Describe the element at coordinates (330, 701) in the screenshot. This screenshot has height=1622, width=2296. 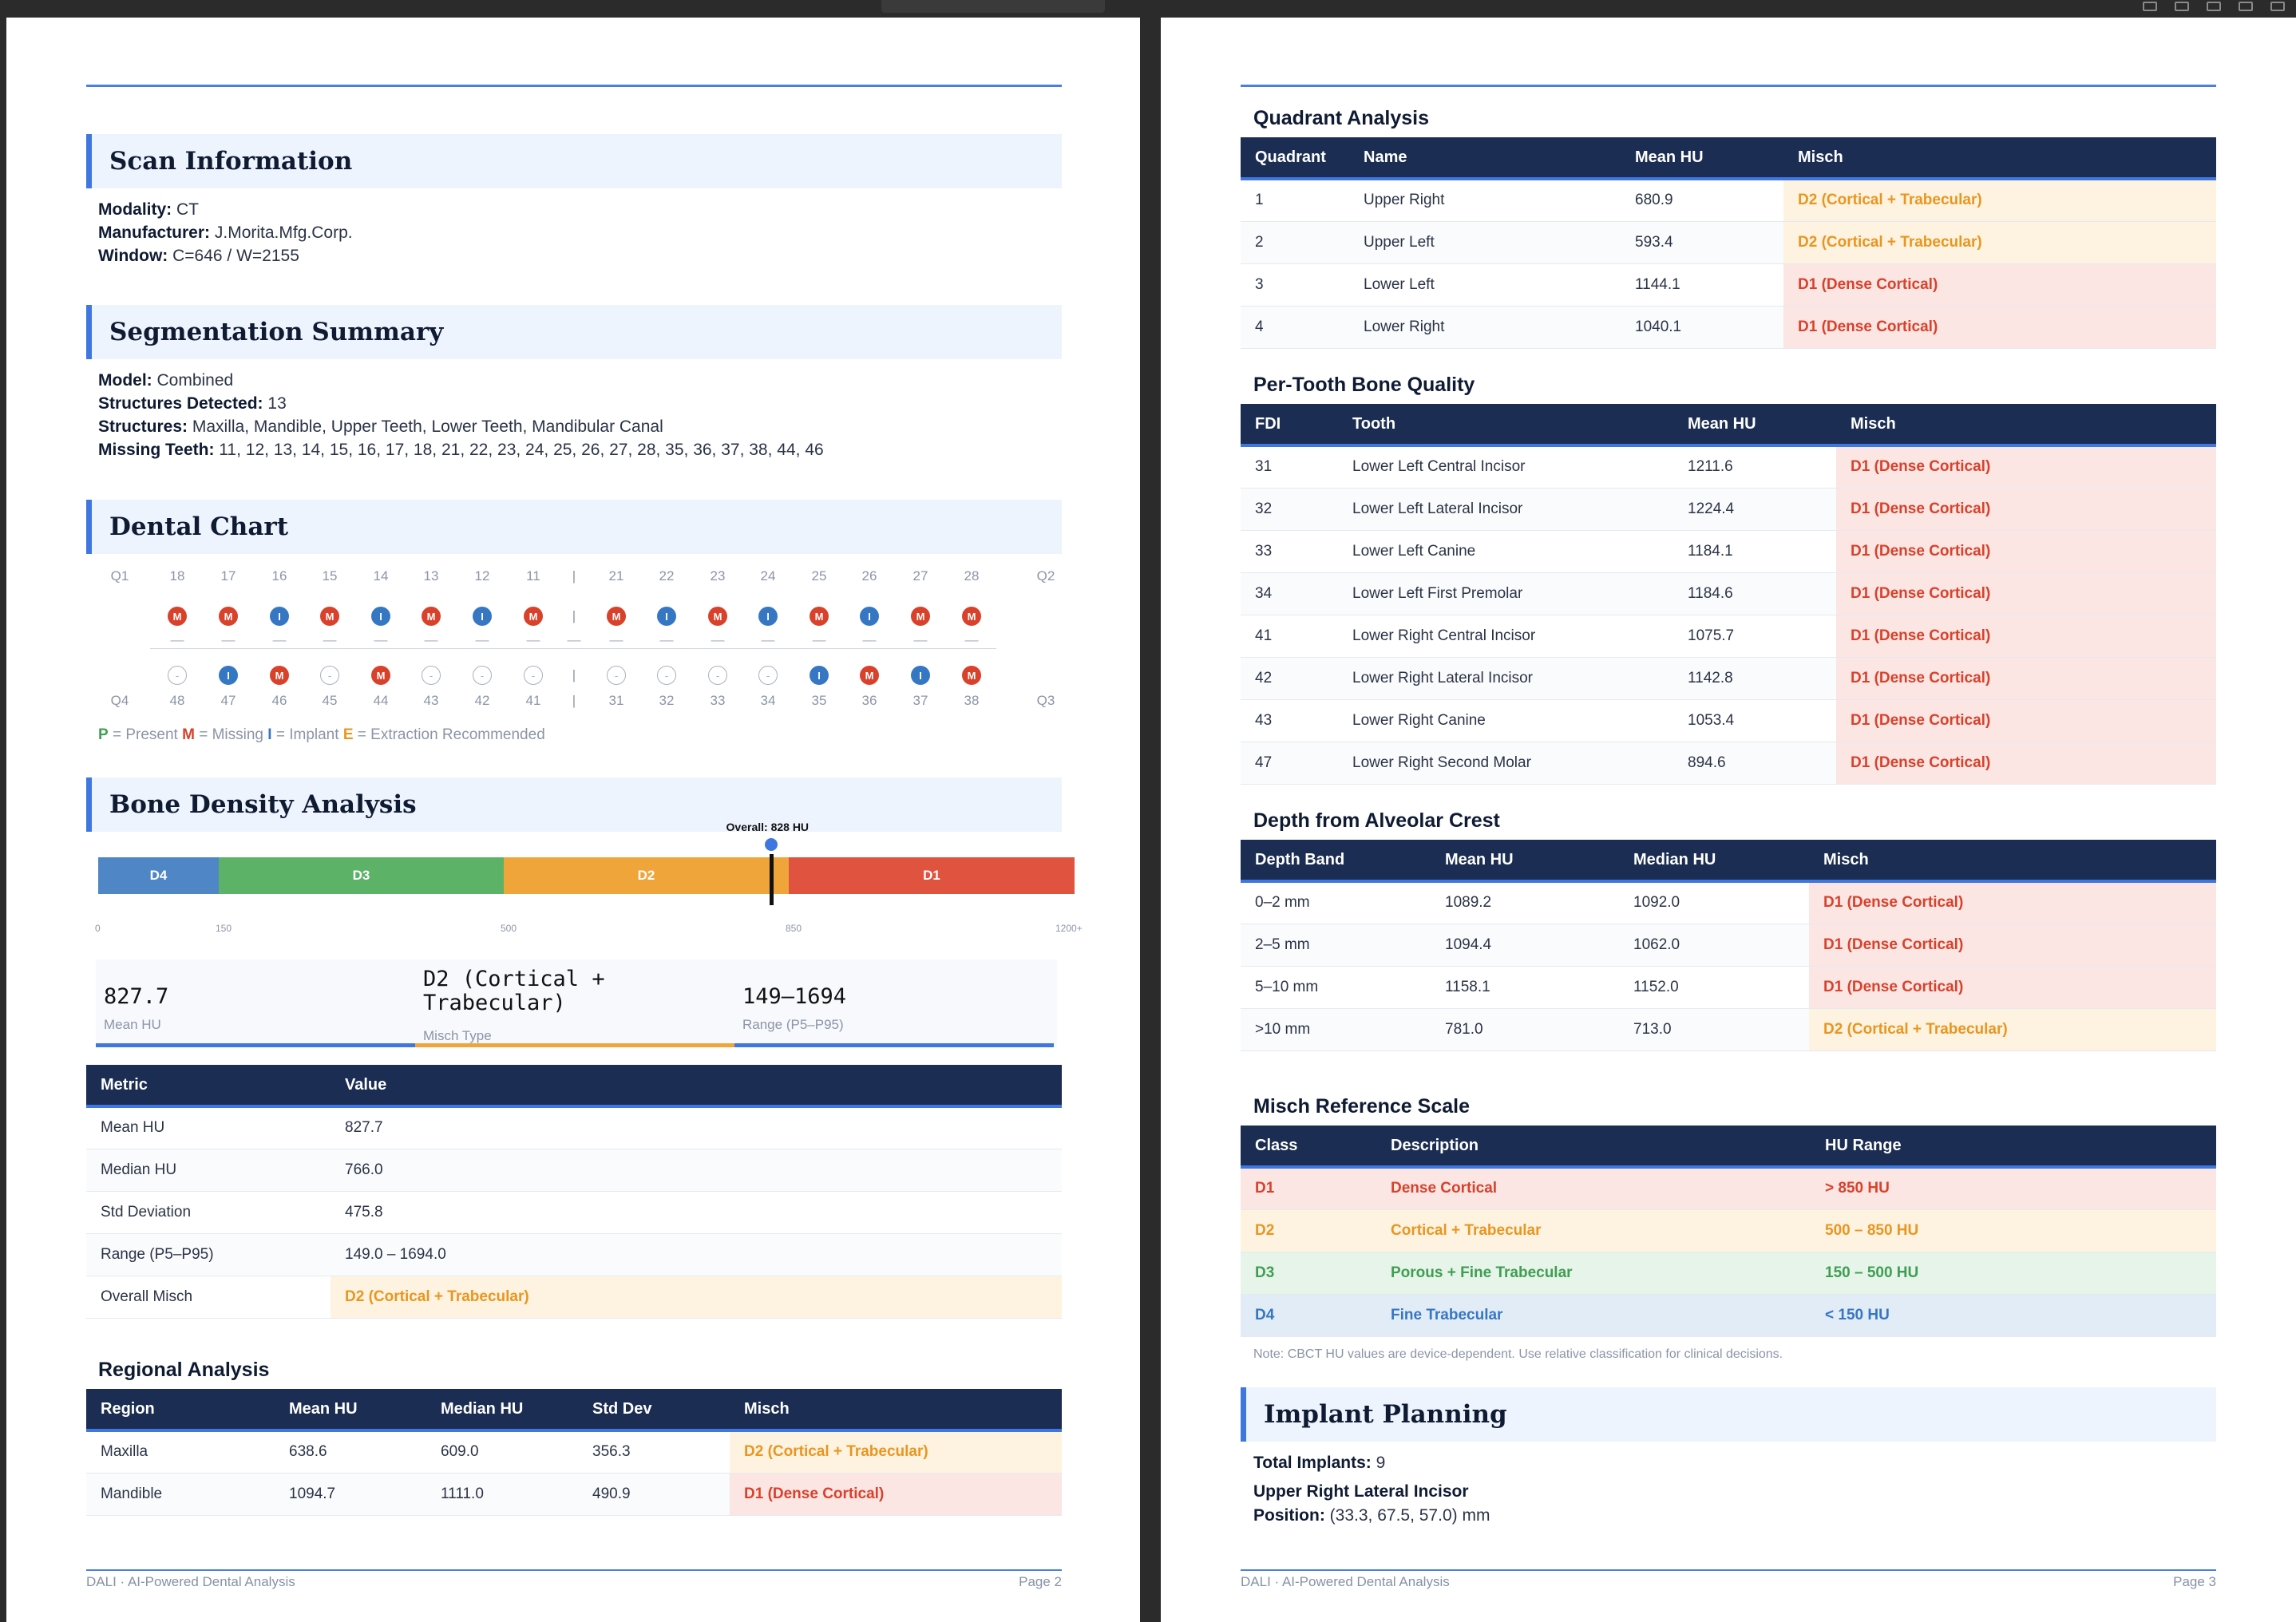
I see `tooth-number: 45` at that location.